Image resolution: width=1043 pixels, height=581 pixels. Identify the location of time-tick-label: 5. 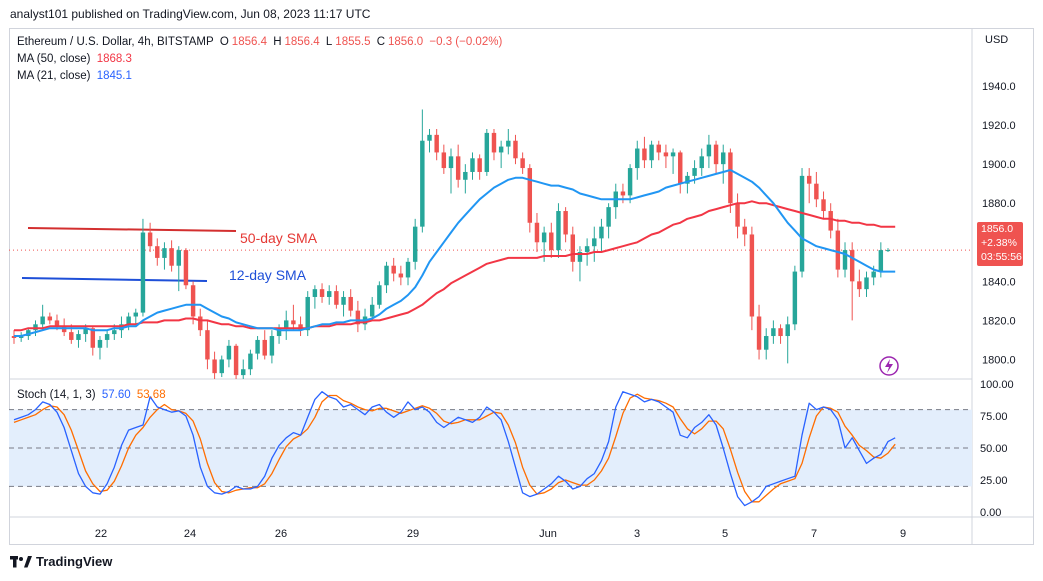
(725, 534).